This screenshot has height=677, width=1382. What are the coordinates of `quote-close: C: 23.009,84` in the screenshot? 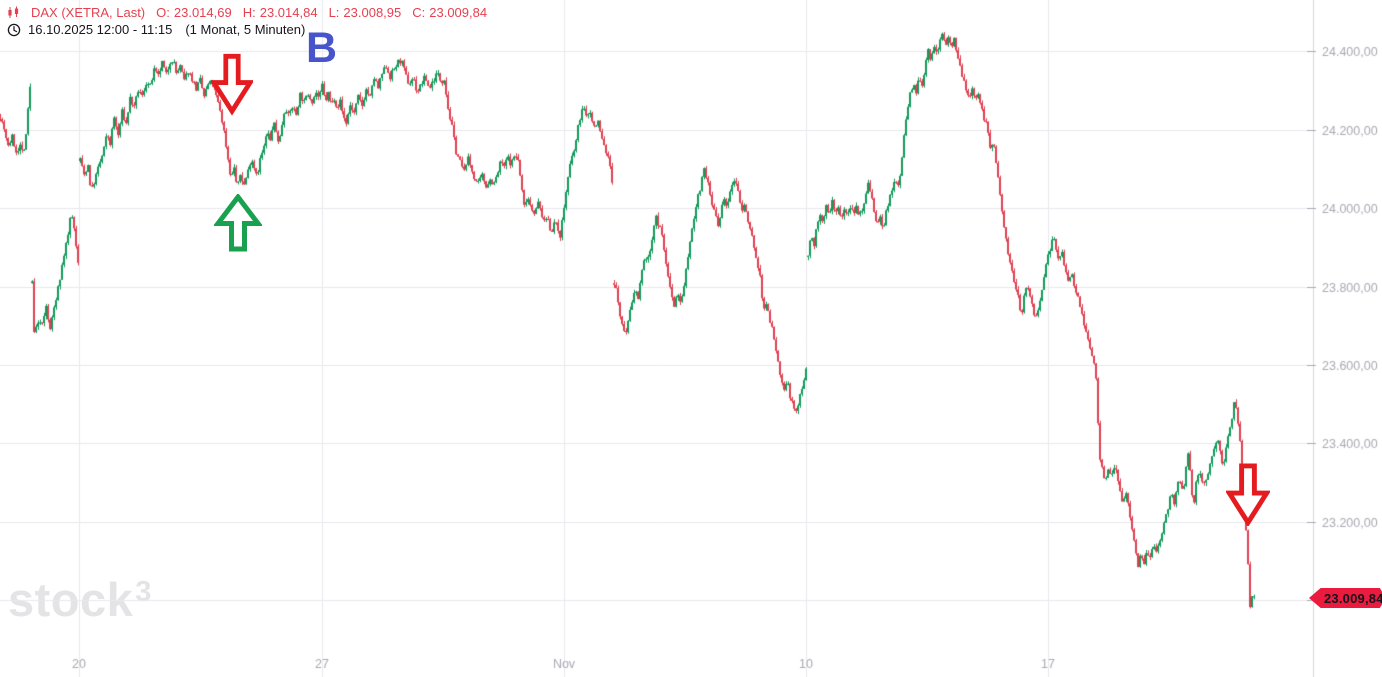 It's located at (450, 12).